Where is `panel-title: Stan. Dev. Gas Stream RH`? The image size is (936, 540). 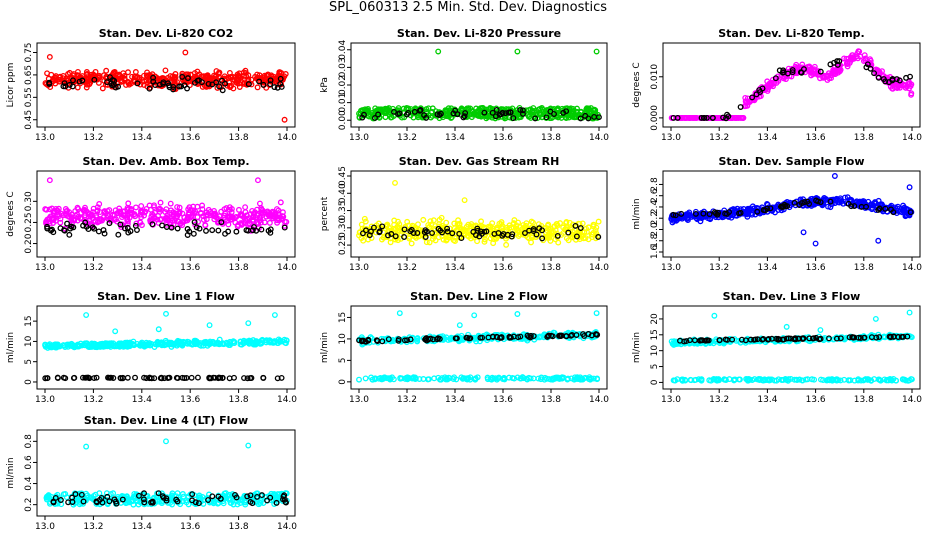
panel-title: Stan. Dev. Gas Stream RH is located at coordinates (479, 161).